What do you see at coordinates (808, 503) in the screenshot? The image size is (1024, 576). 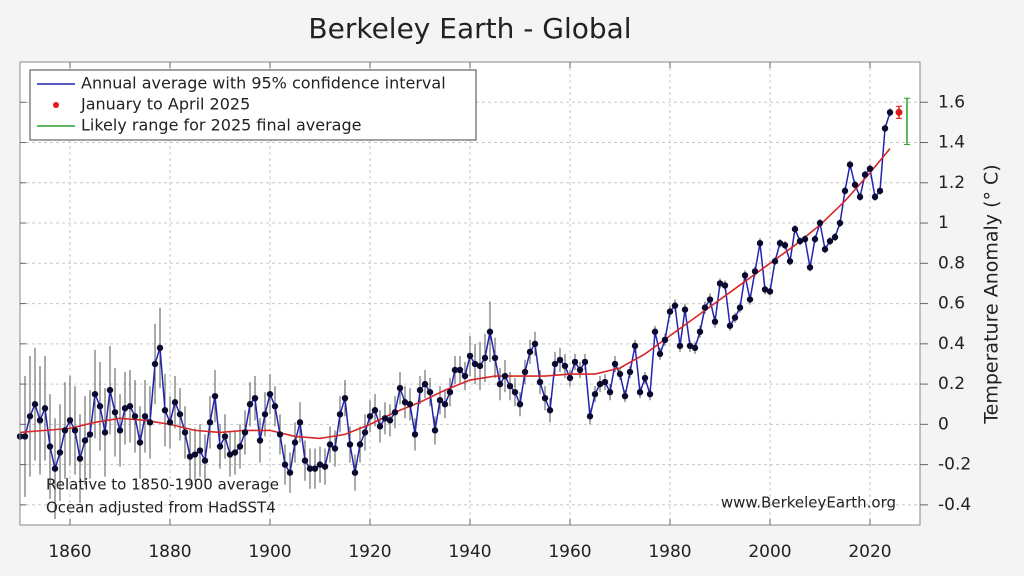 I see `annotation: www.BerkeleyEarth.org` at bounding box center [808, 503].